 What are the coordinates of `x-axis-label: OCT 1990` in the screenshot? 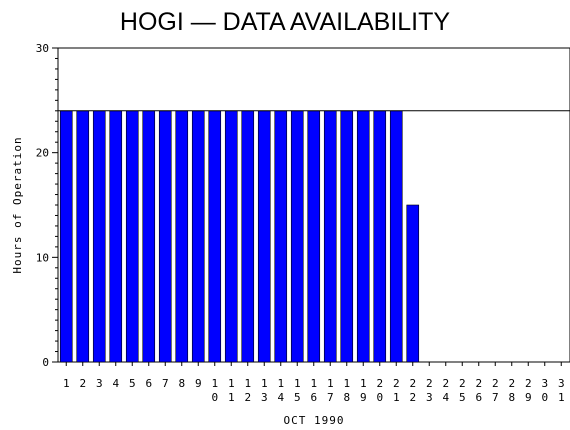 It's located at (314, 420).